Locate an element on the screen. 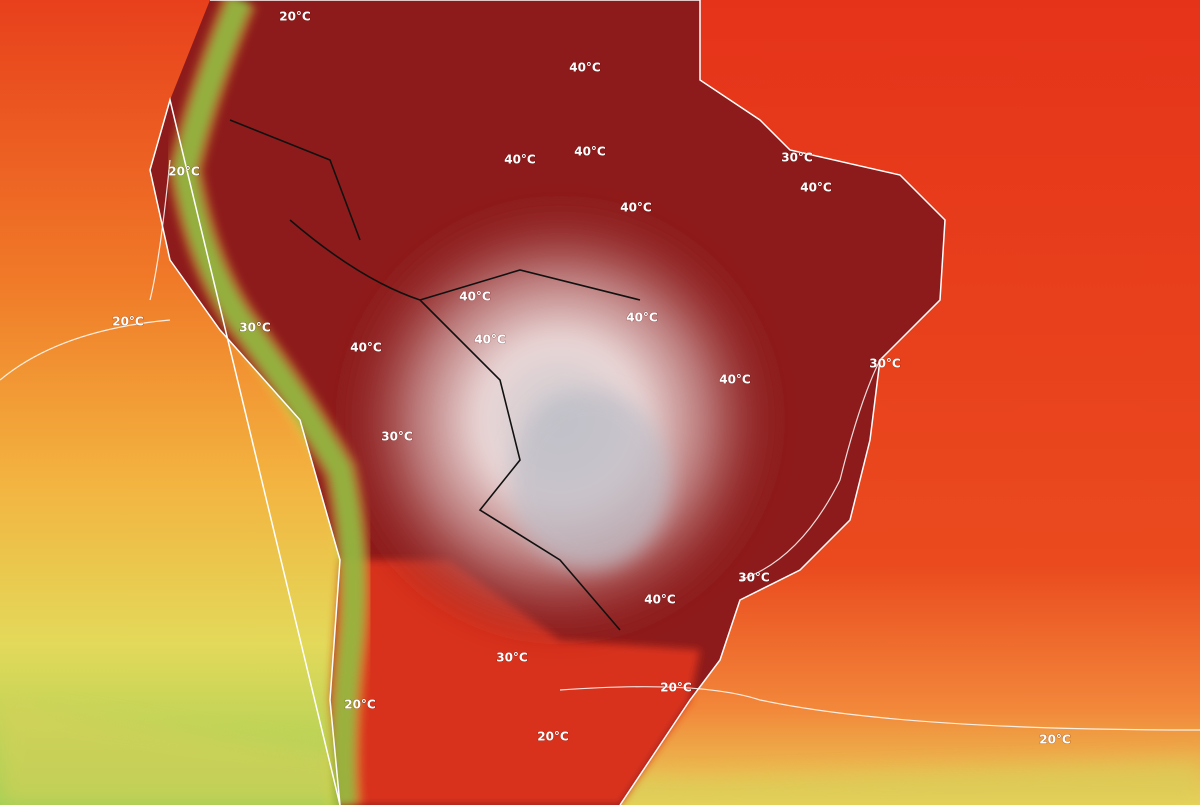 The image size is (1200, 805). cool-band is located at coordinates (600, 752).